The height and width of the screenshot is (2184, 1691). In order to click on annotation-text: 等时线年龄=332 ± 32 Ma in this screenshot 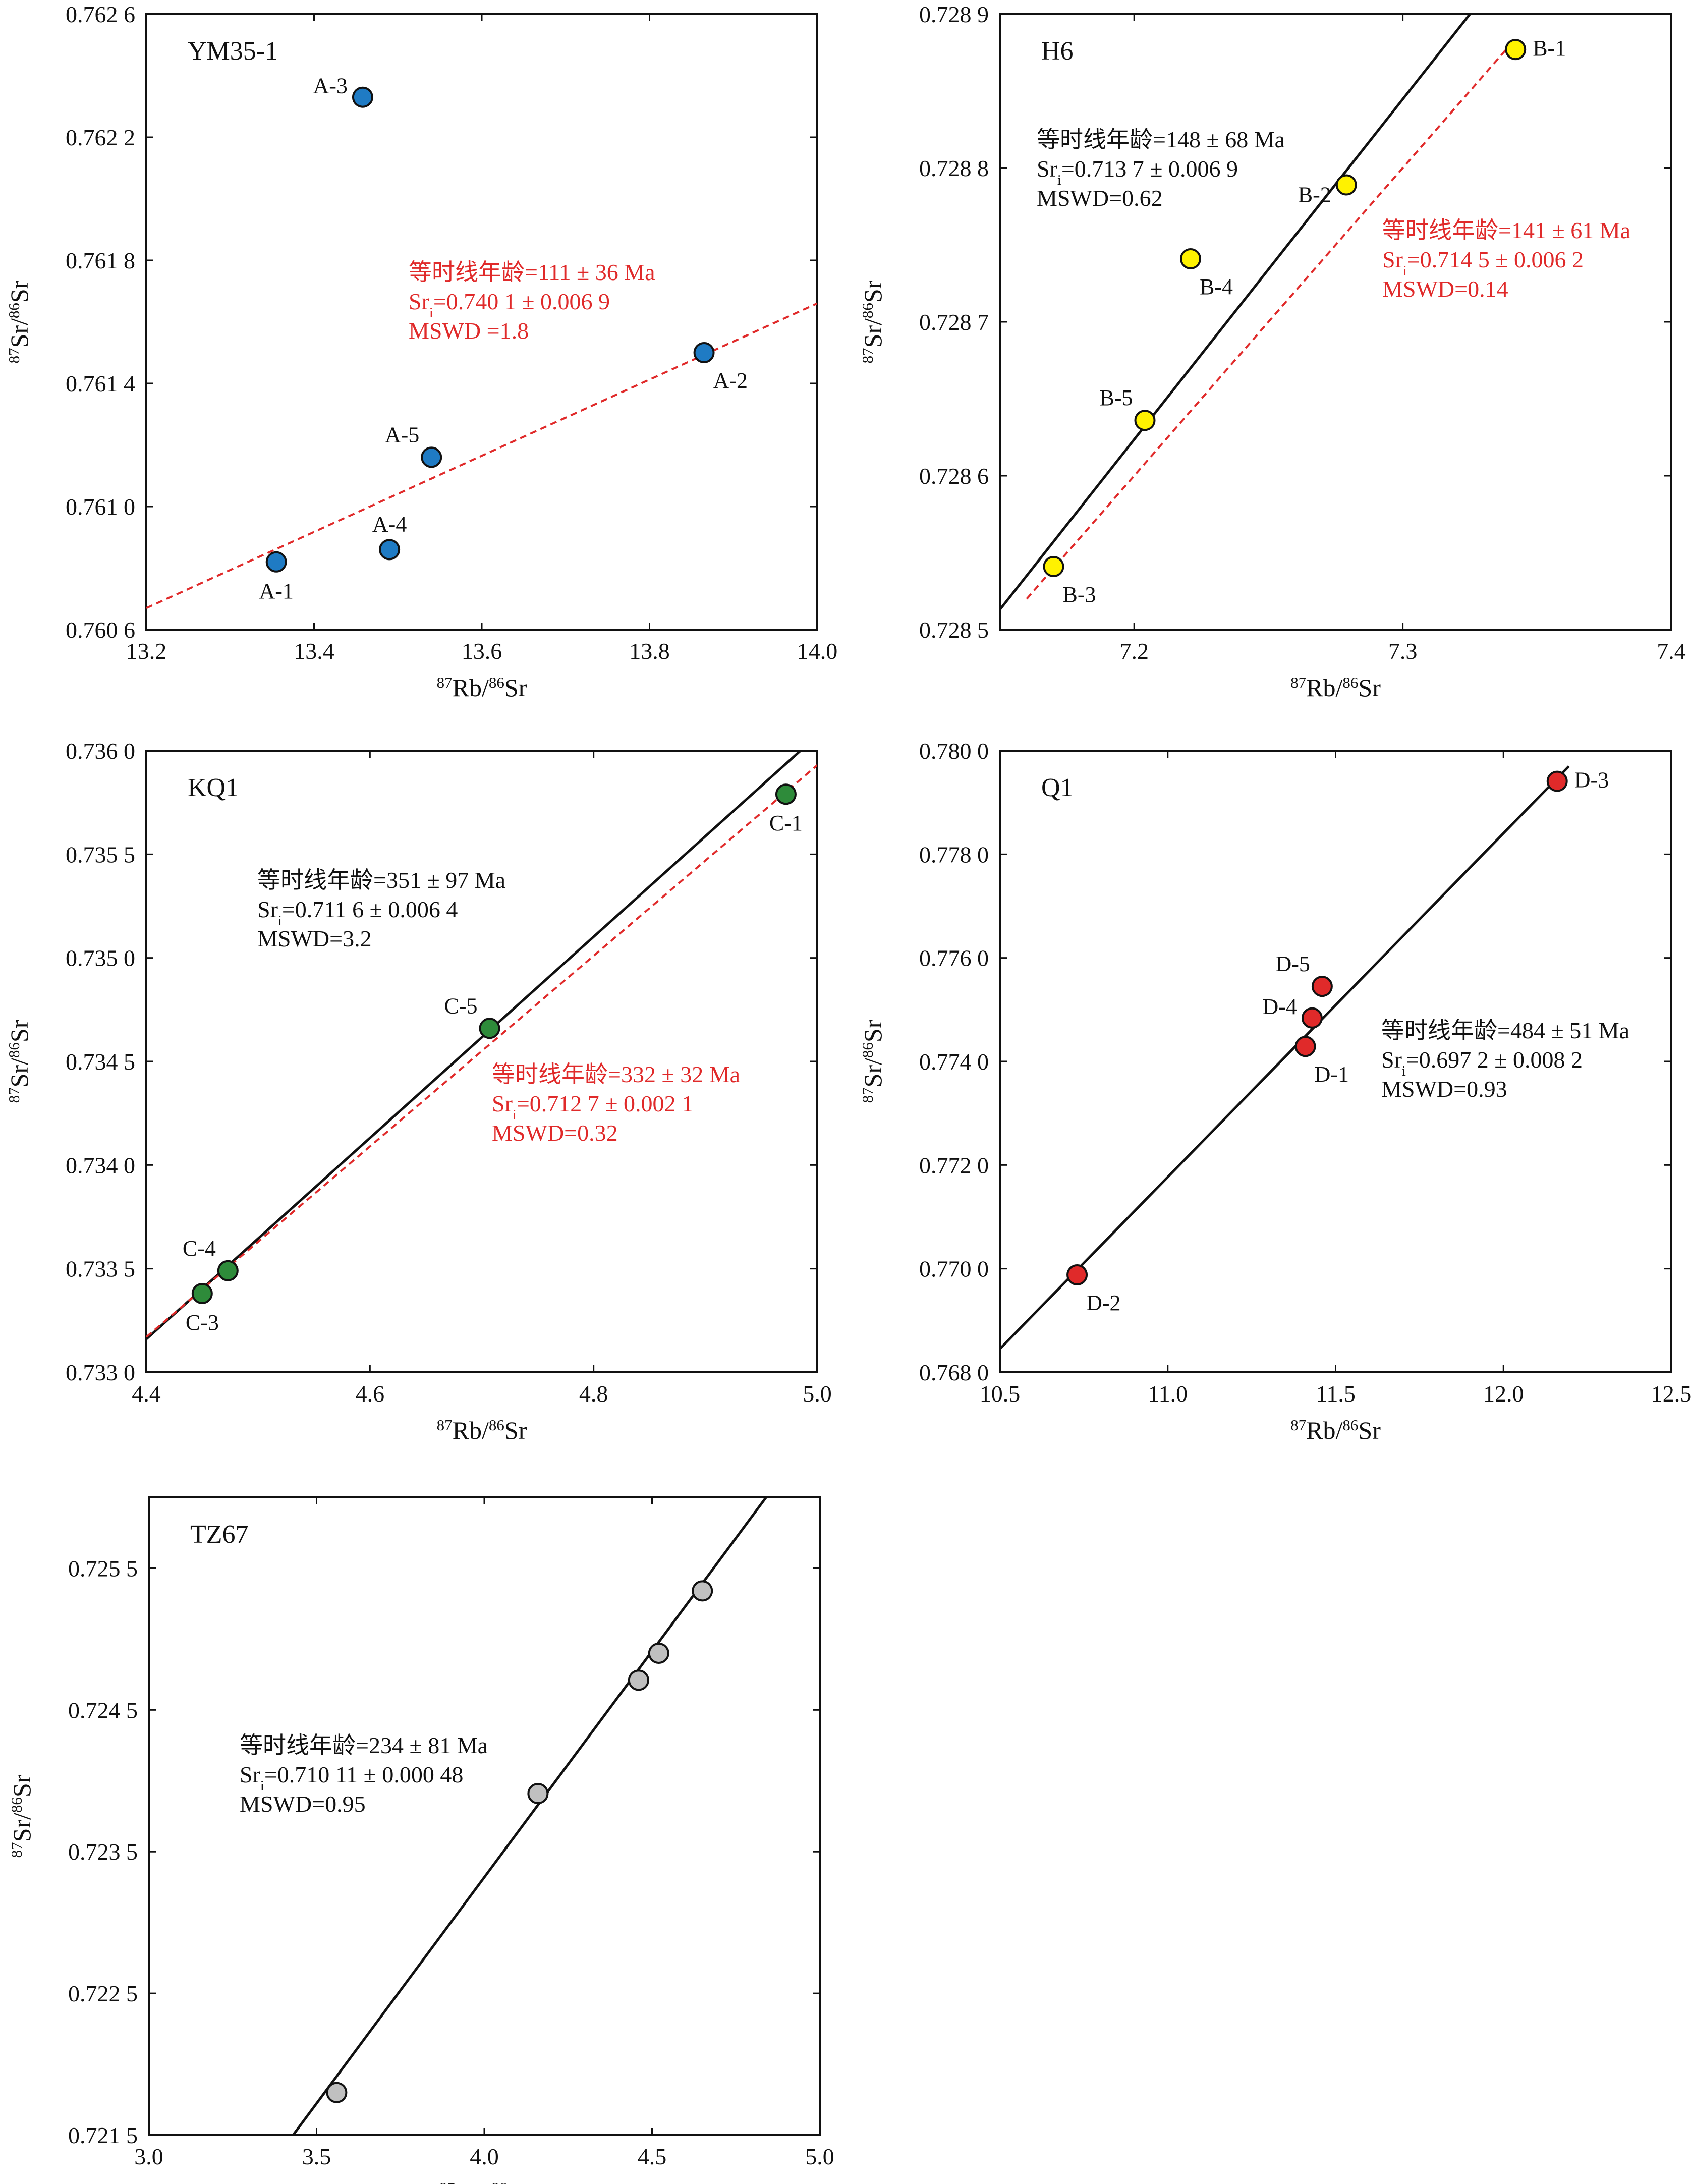, I will do `click(616, 1074)`.